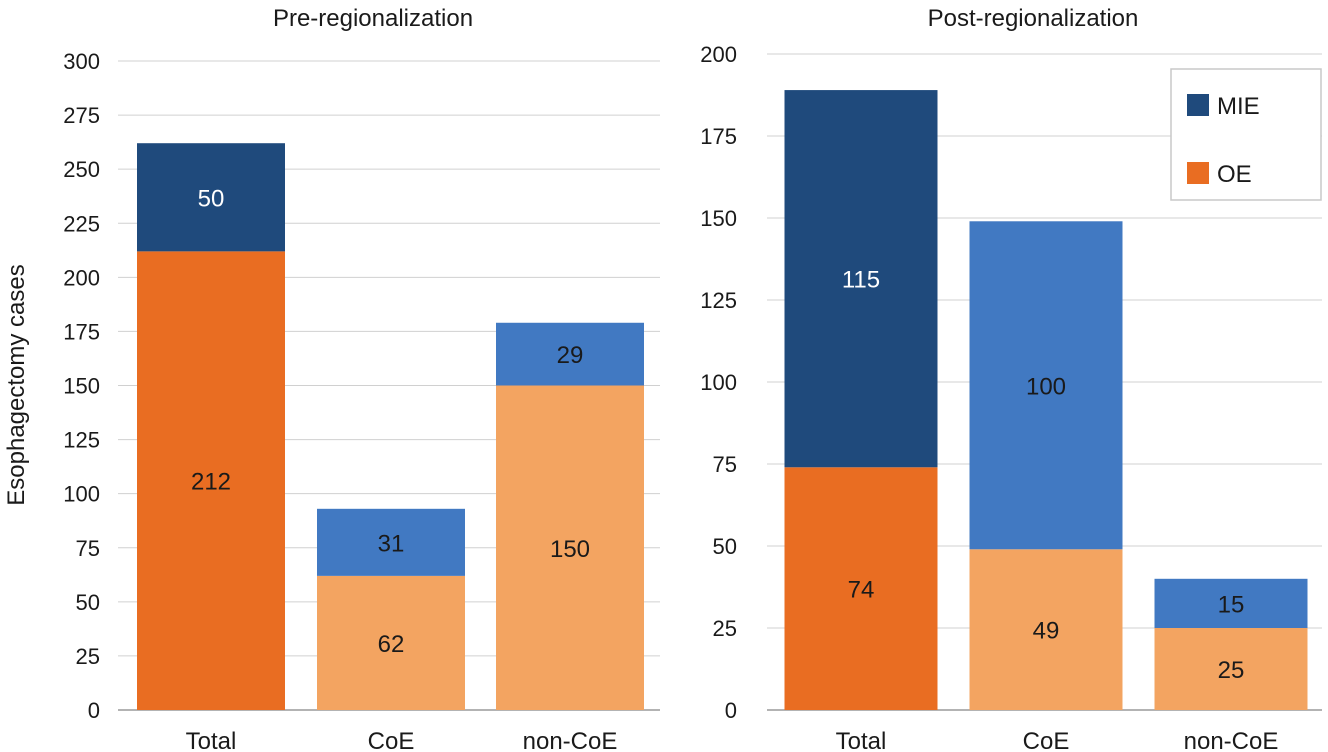 The height and width of the screenshot is (752, 1328). What do you see at coordinates (1198, 105) in the screenshot?
I see `legend-swatch-mie` at bounding box center [1198, 105].